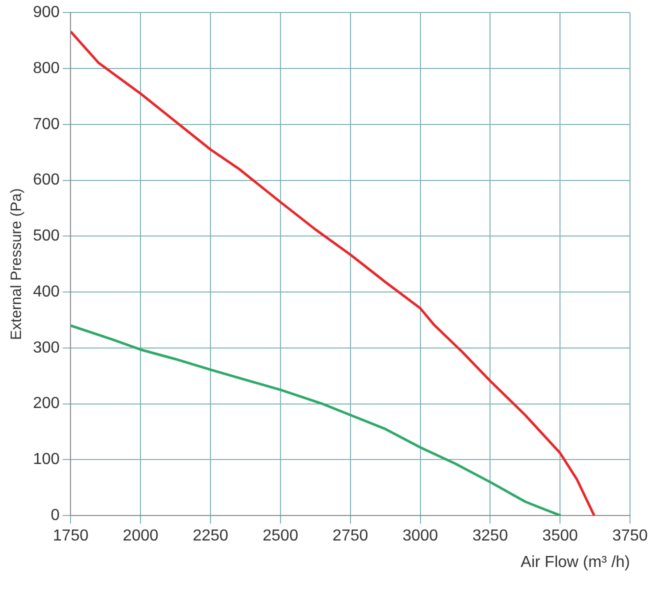  Describe the element at coordinates (350, 536) in the screenshot. I see `x-tick-label: 2750` at that location.